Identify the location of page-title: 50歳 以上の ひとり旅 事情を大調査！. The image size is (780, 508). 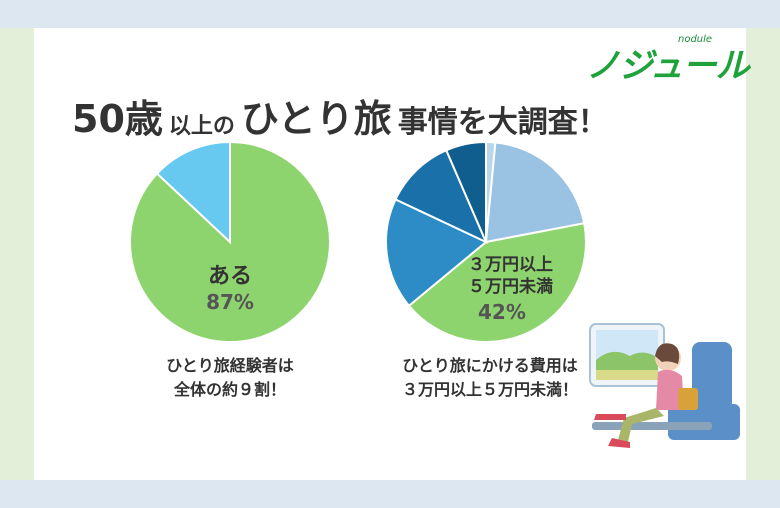
(340, 108).